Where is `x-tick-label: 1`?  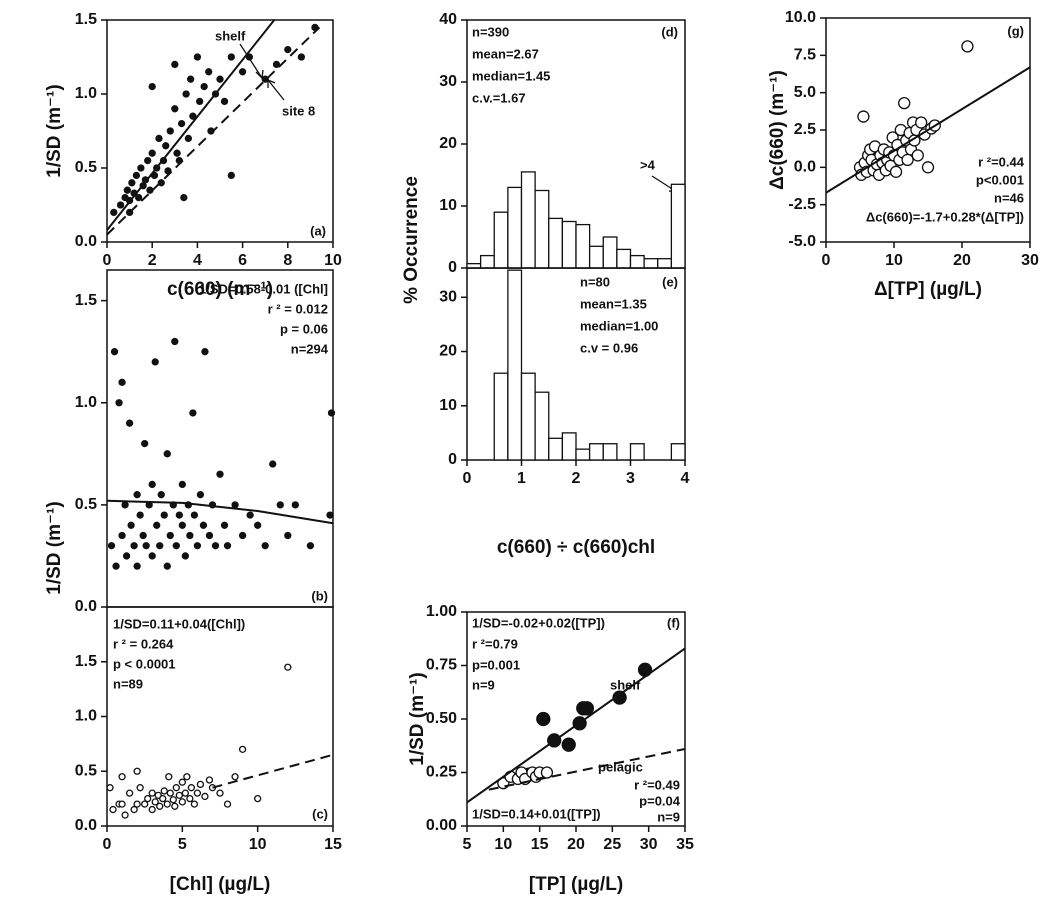 x-tick-label: 1 is located at coordinates (521, 478).